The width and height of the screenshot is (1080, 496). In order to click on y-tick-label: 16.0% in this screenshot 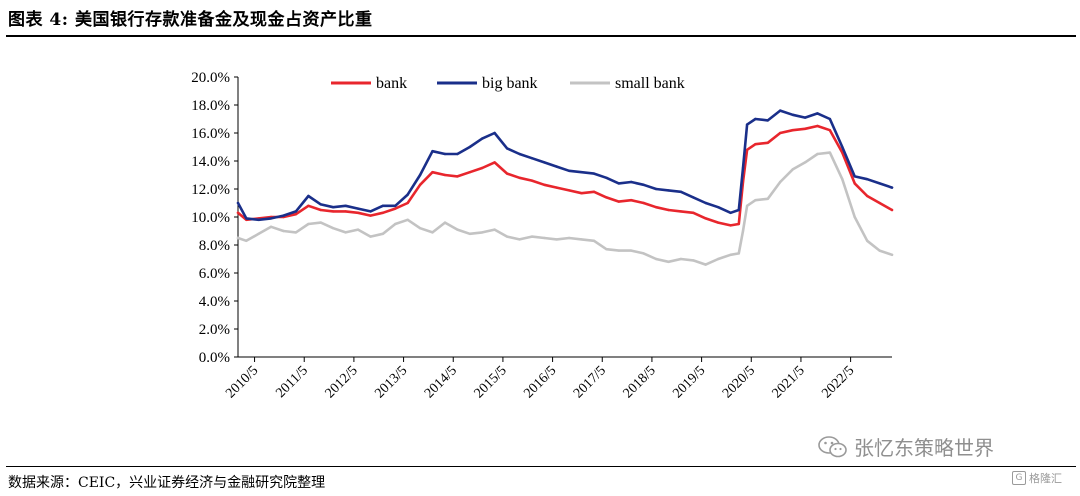, I will do `click(210, 134)`.